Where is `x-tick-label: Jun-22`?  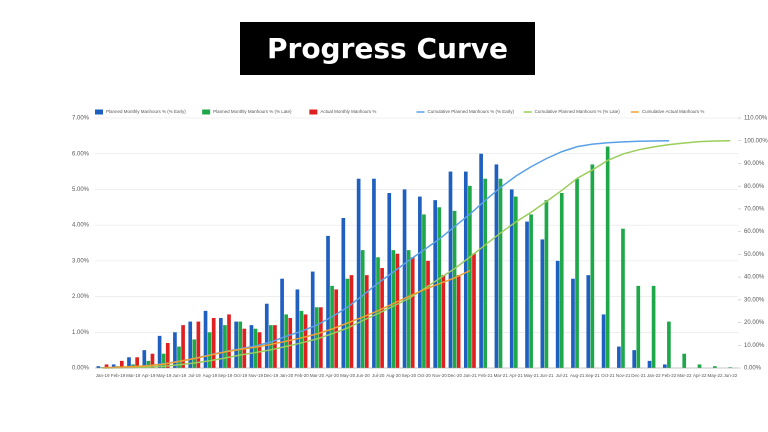 x-tick-label: Jun-22 is located at coordinates (730, 375).